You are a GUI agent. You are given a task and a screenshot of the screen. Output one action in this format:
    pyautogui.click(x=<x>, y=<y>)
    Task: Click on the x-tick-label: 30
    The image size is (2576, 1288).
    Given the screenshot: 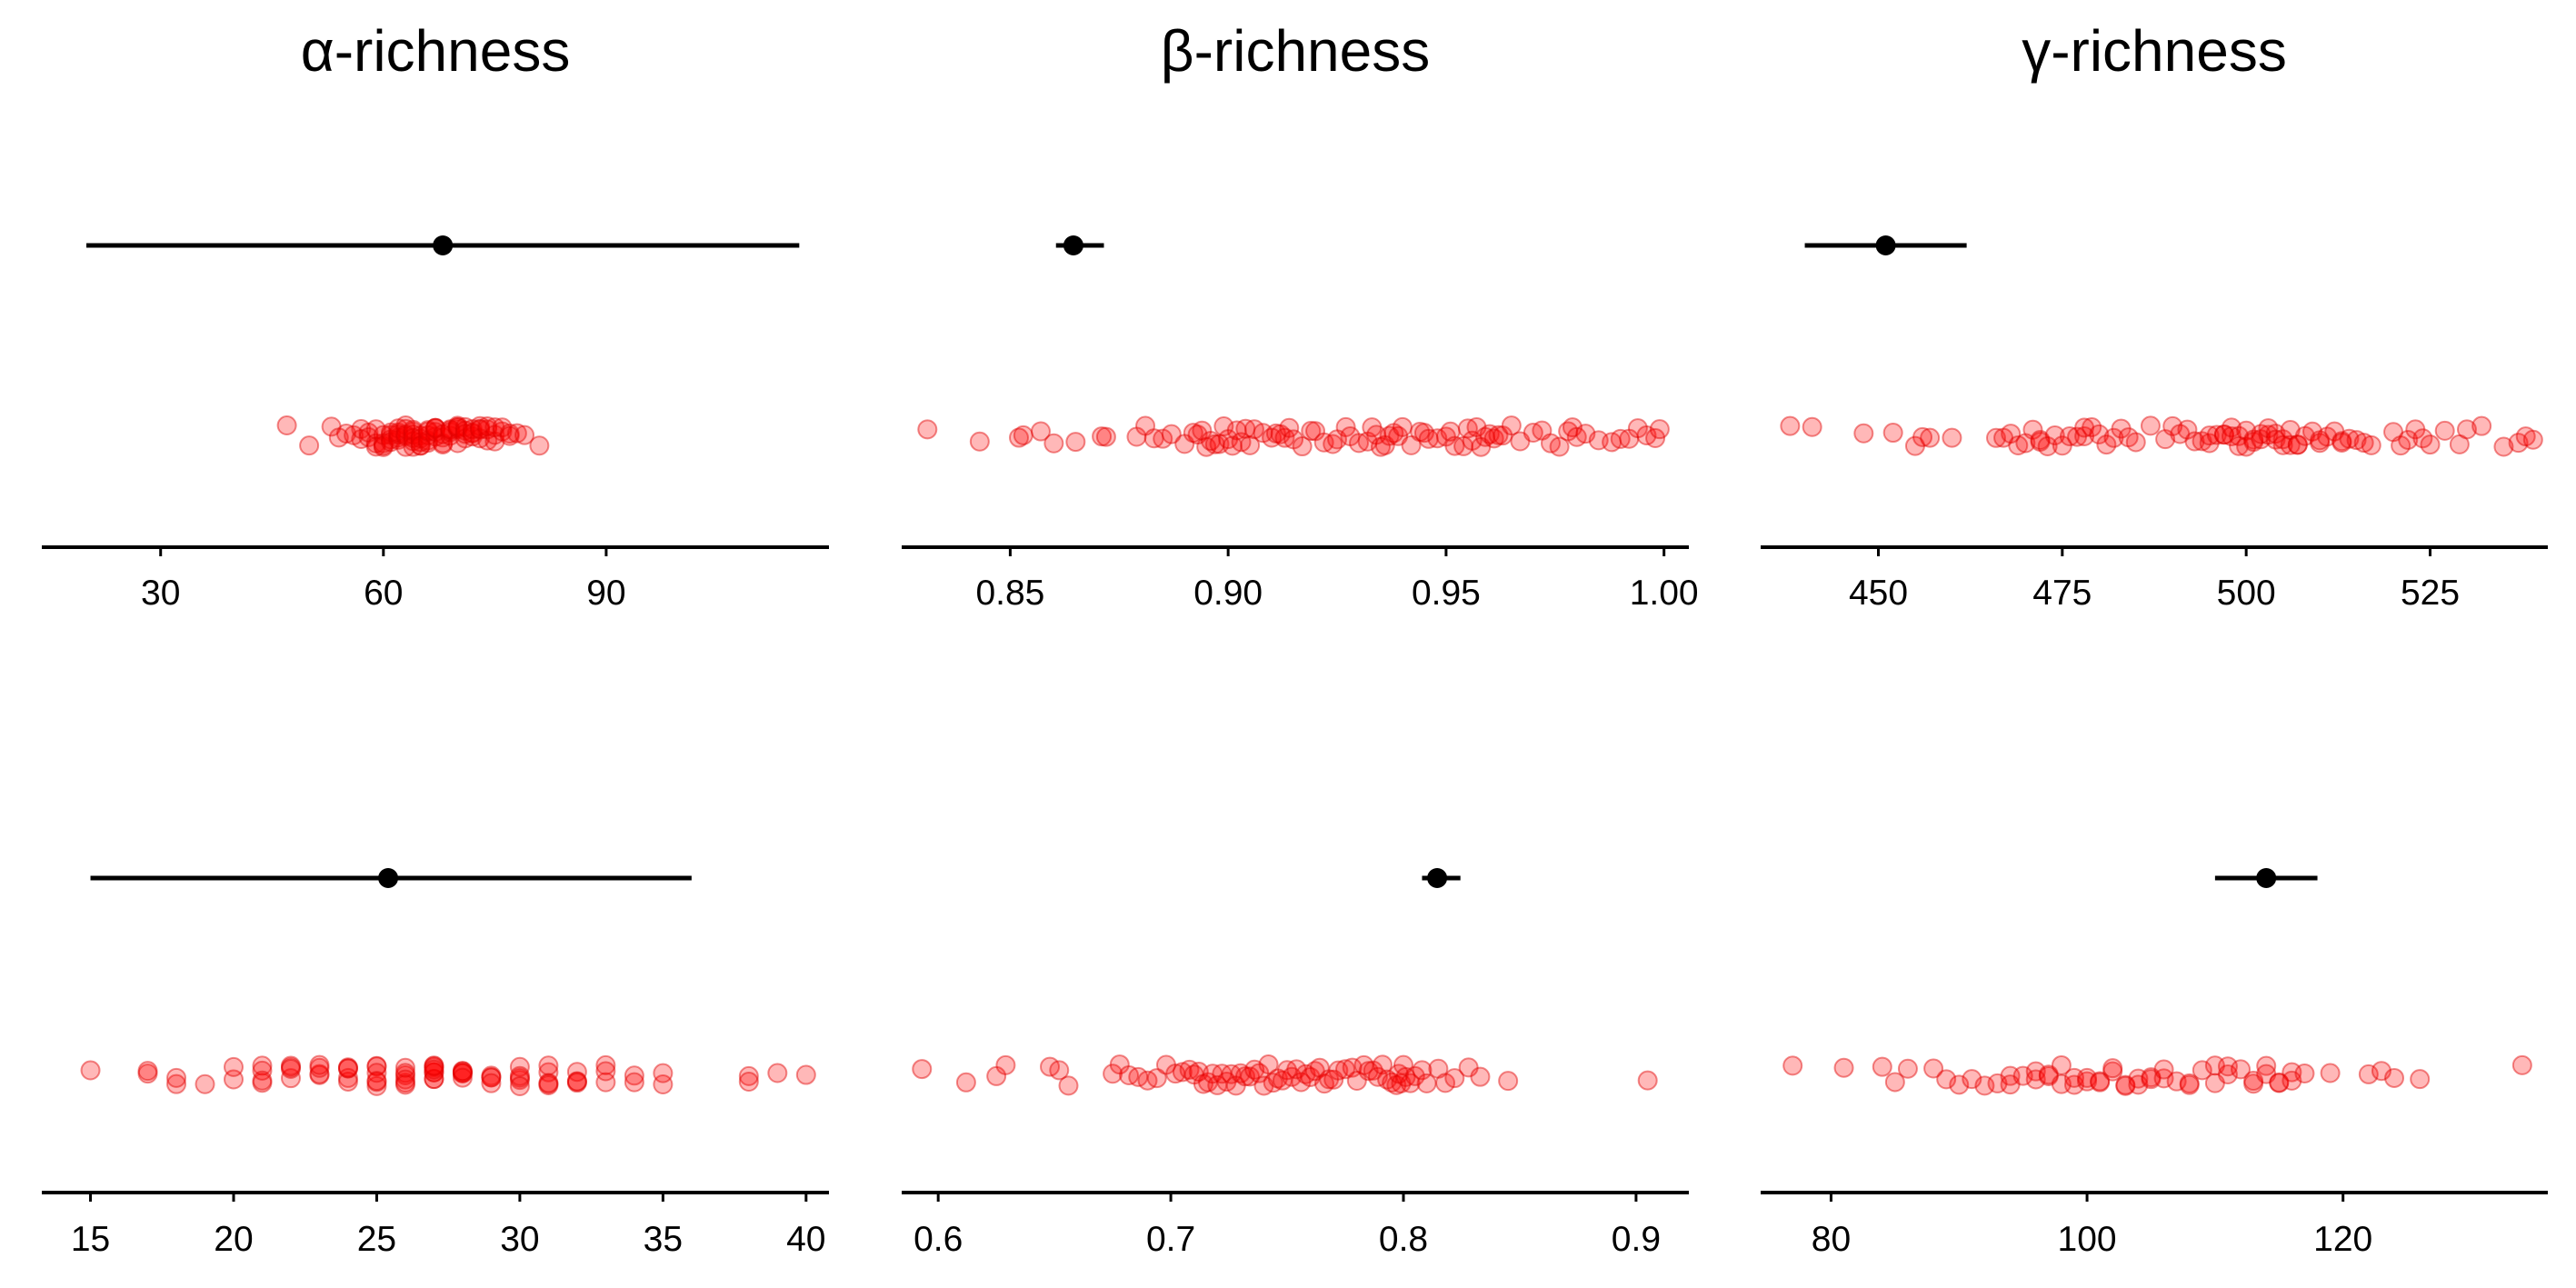 What is the action you would take?
    pyautogui.click(x=160, y=593)
    